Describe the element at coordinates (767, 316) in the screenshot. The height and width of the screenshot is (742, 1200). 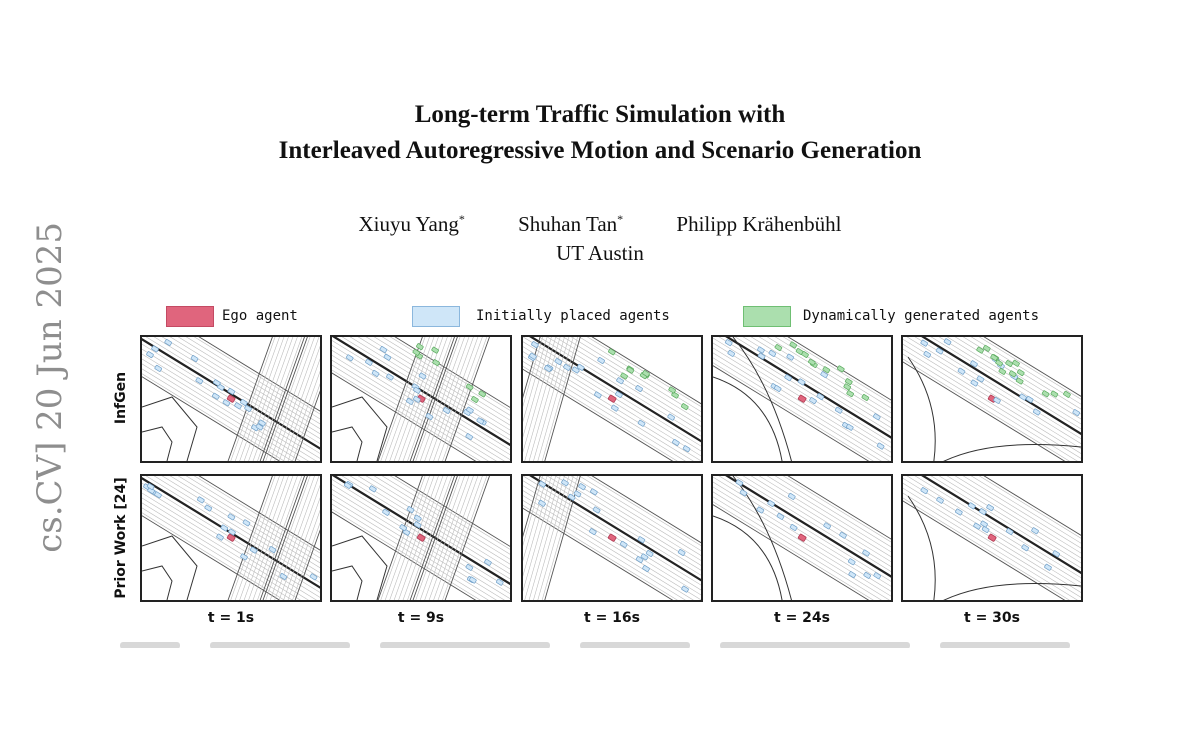
I see `legend-swatch-generated` at that location.